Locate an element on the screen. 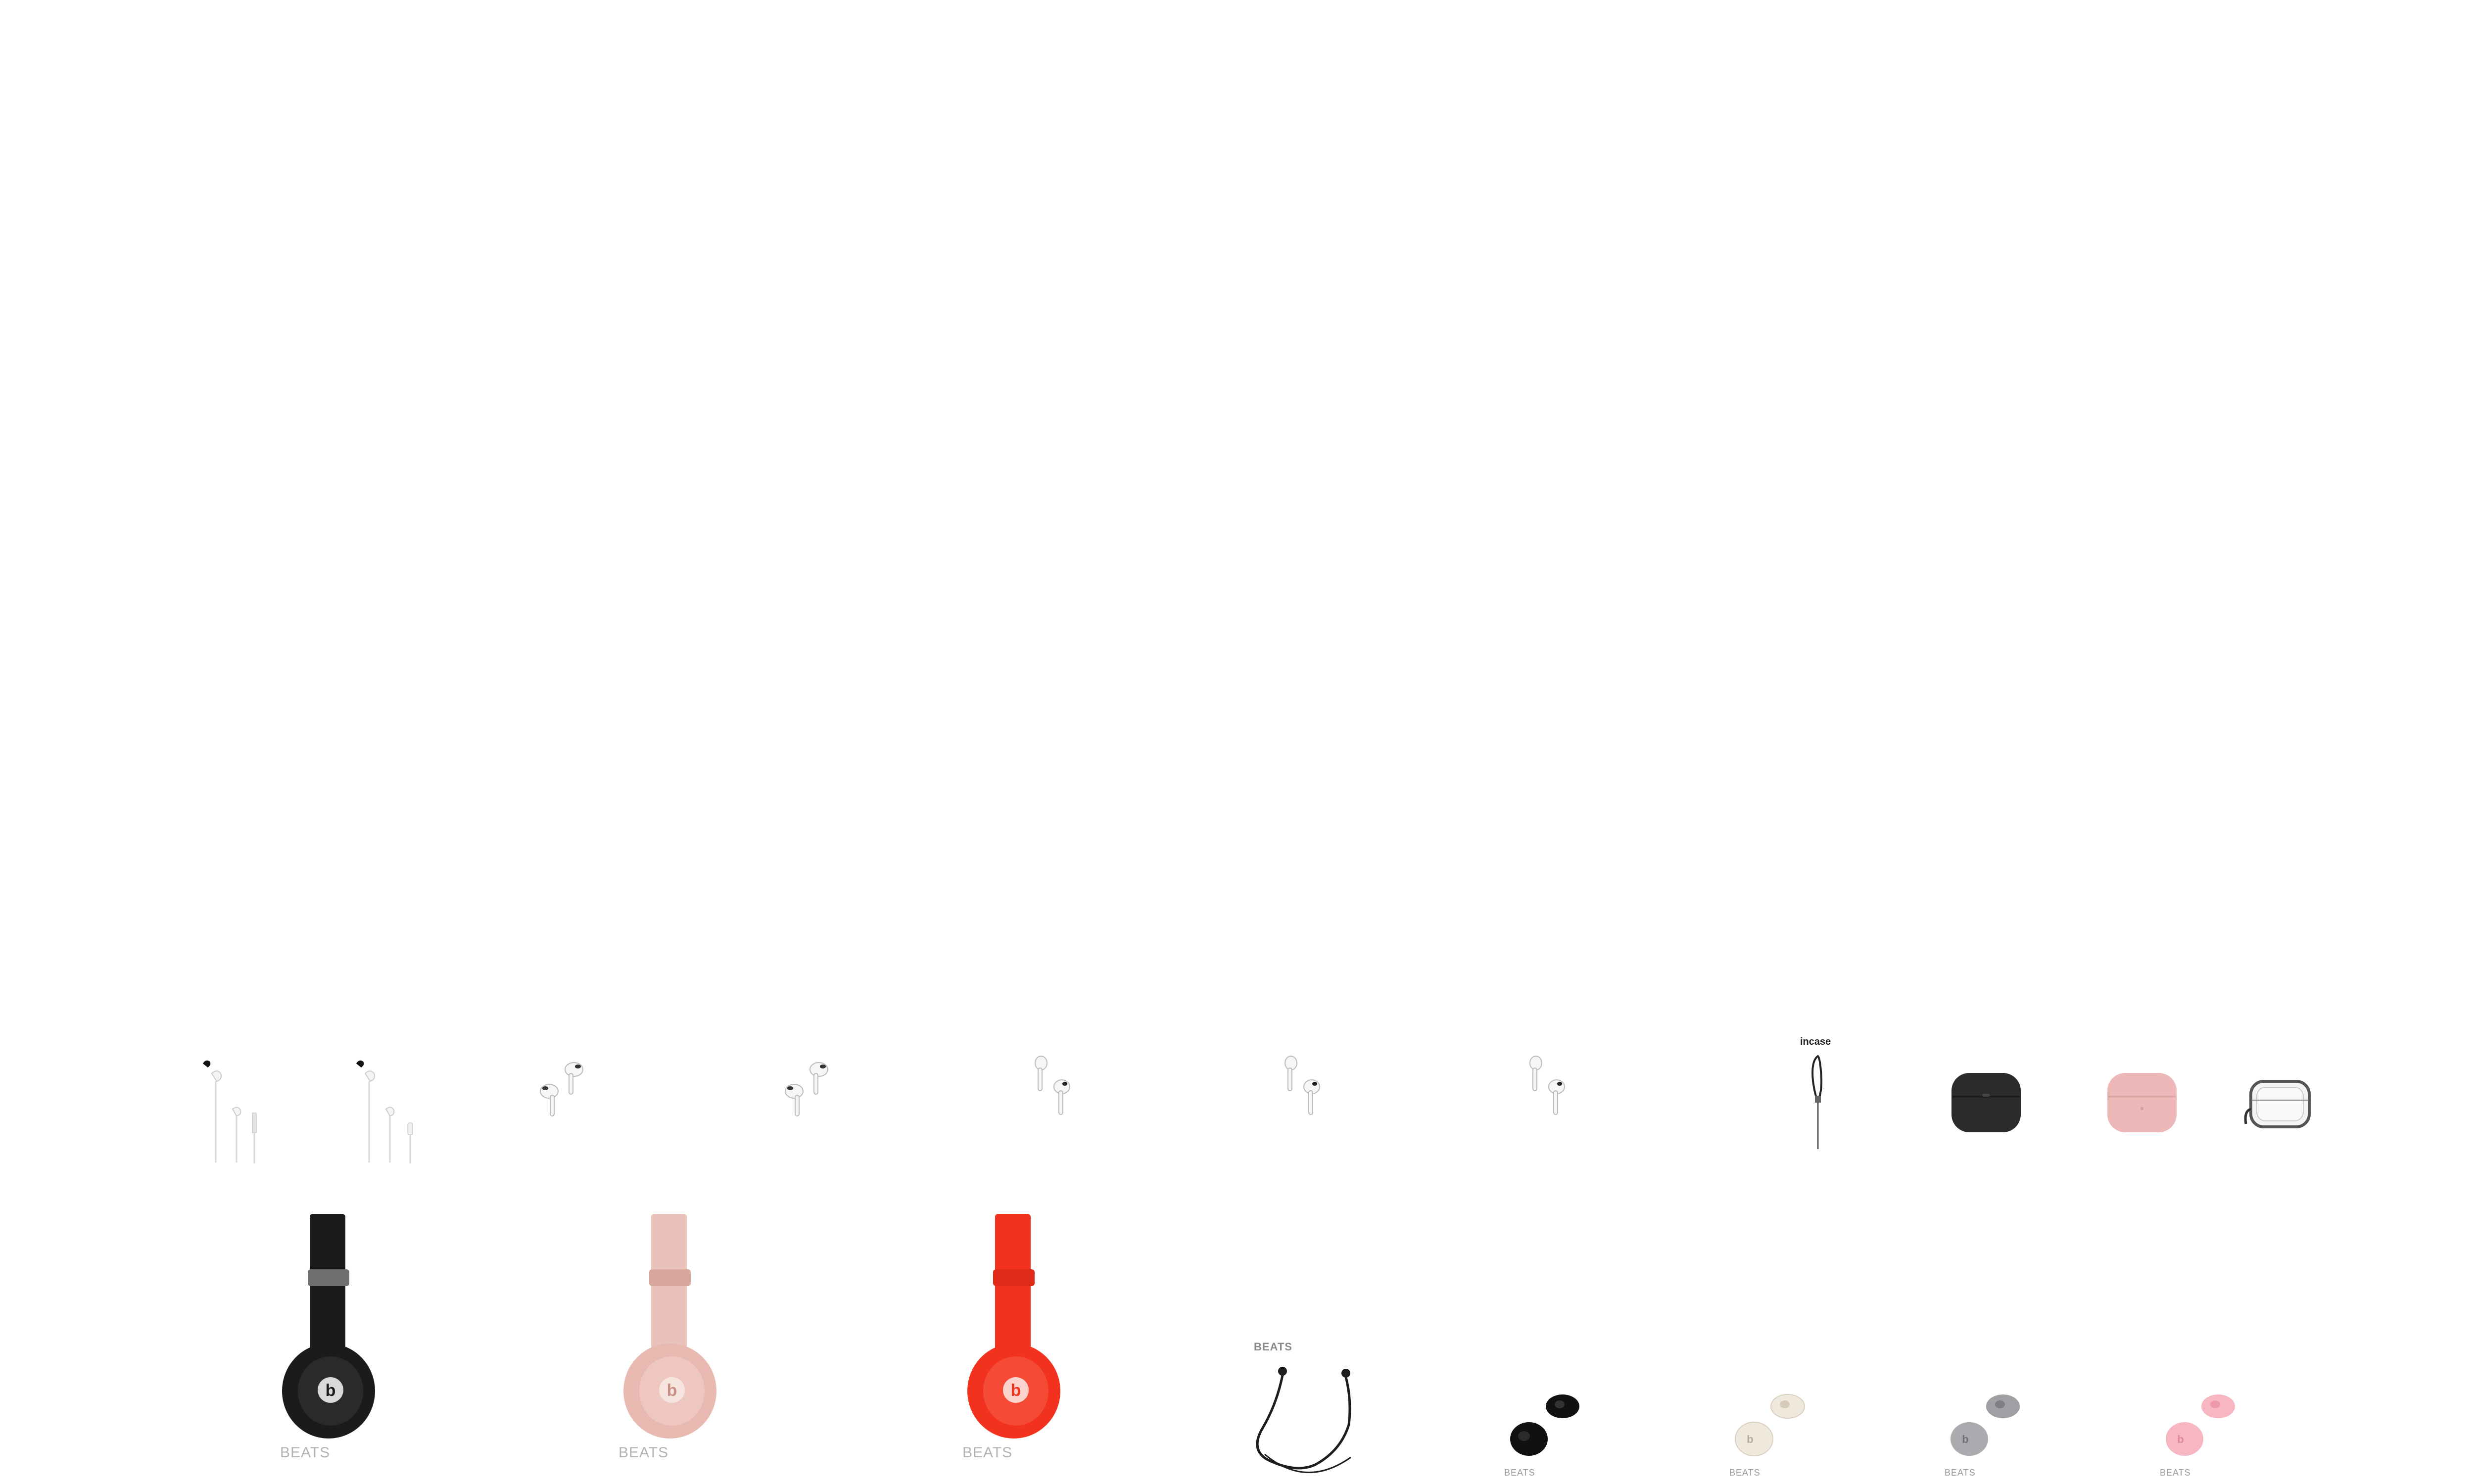 This screenshot has height=1484, width=2474. beats-buds-gray-image: b BEATS is located at coordinates (1987, 1438).